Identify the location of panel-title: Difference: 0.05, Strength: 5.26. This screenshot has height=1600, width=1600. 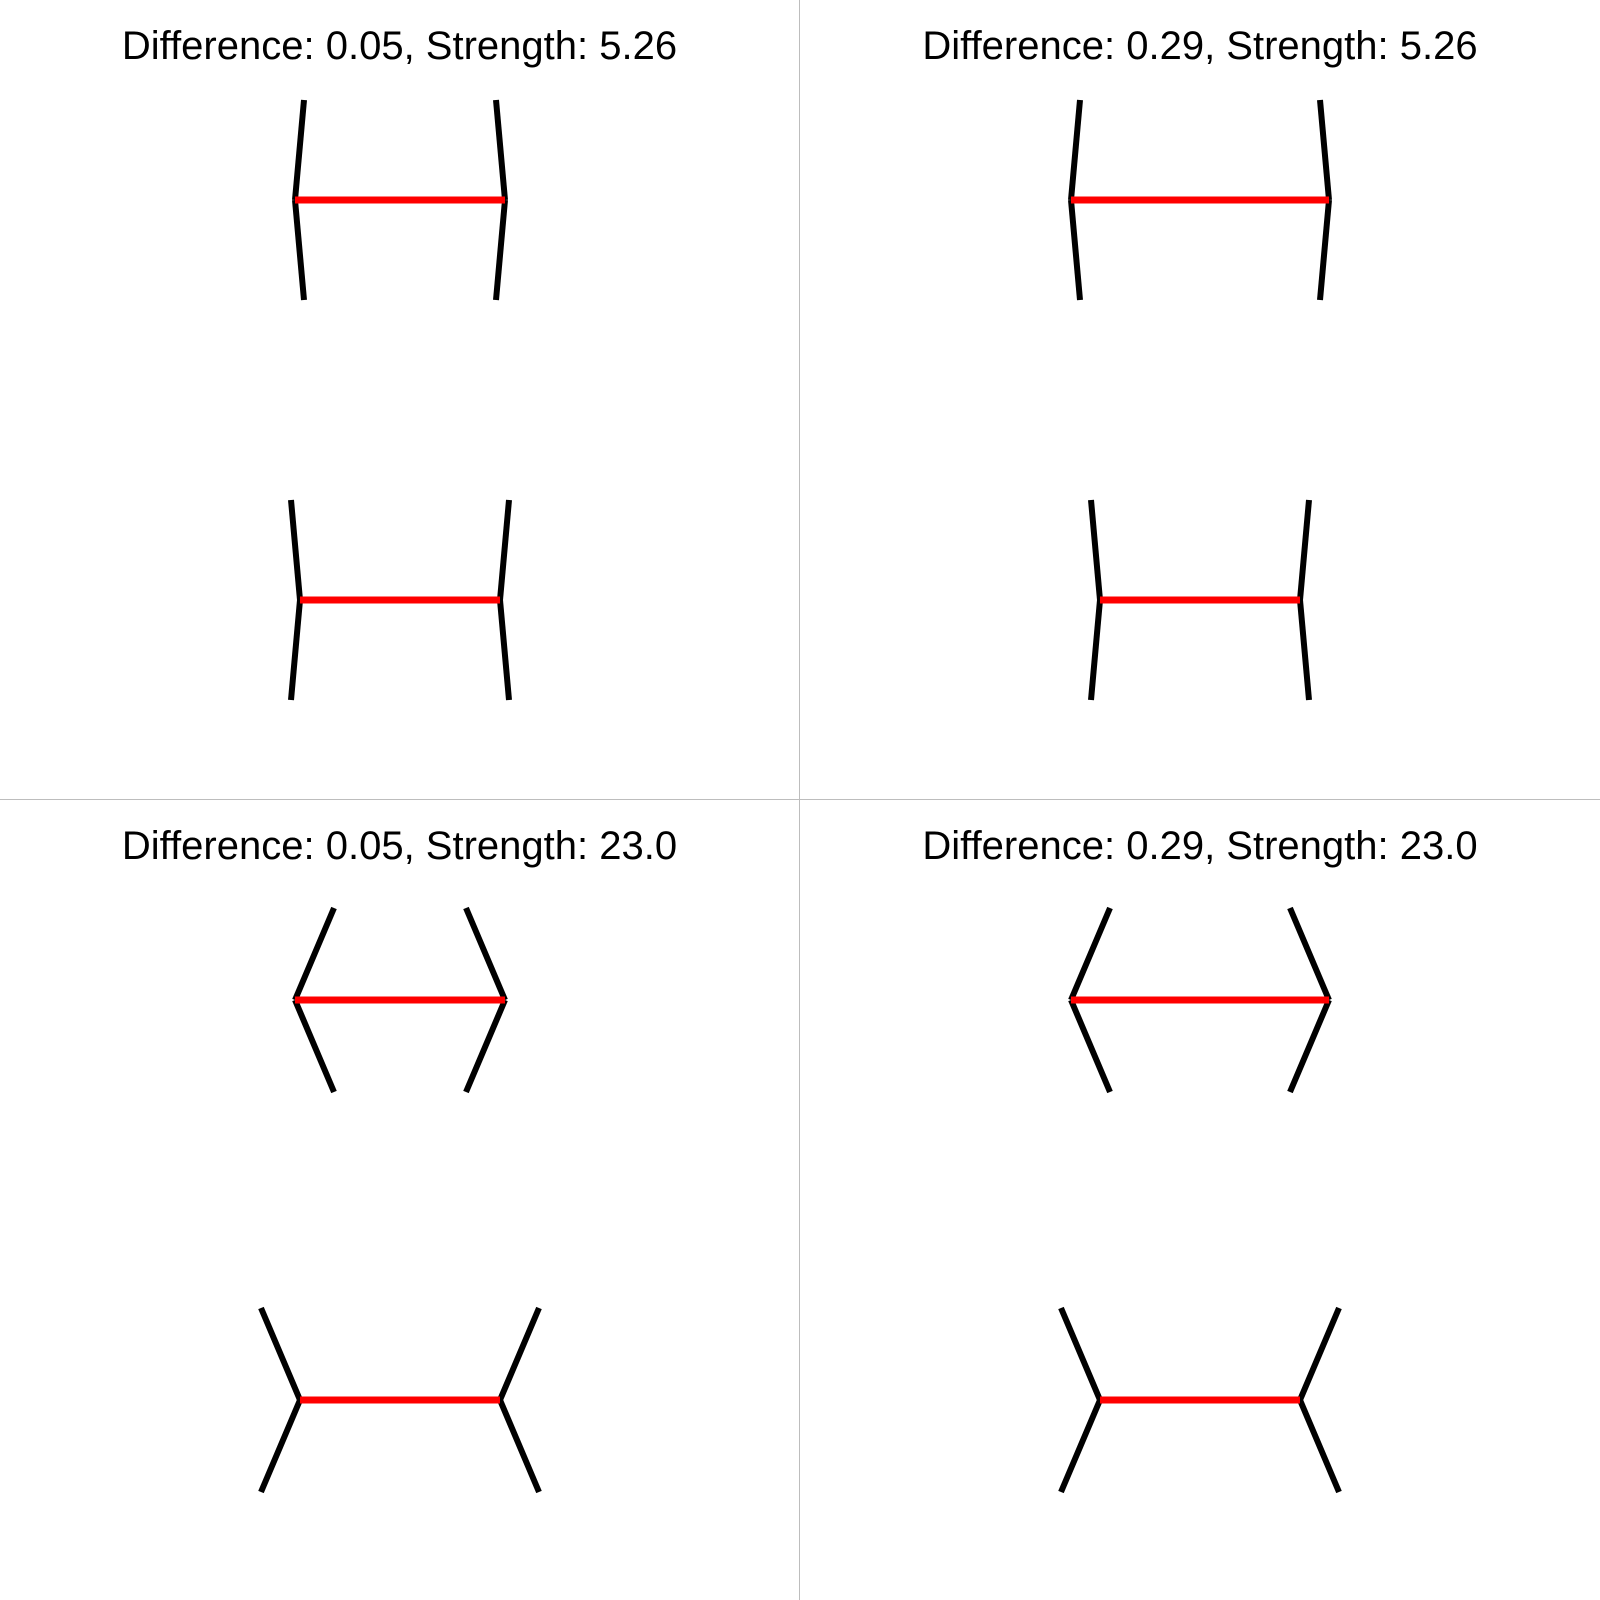
(399, 46).